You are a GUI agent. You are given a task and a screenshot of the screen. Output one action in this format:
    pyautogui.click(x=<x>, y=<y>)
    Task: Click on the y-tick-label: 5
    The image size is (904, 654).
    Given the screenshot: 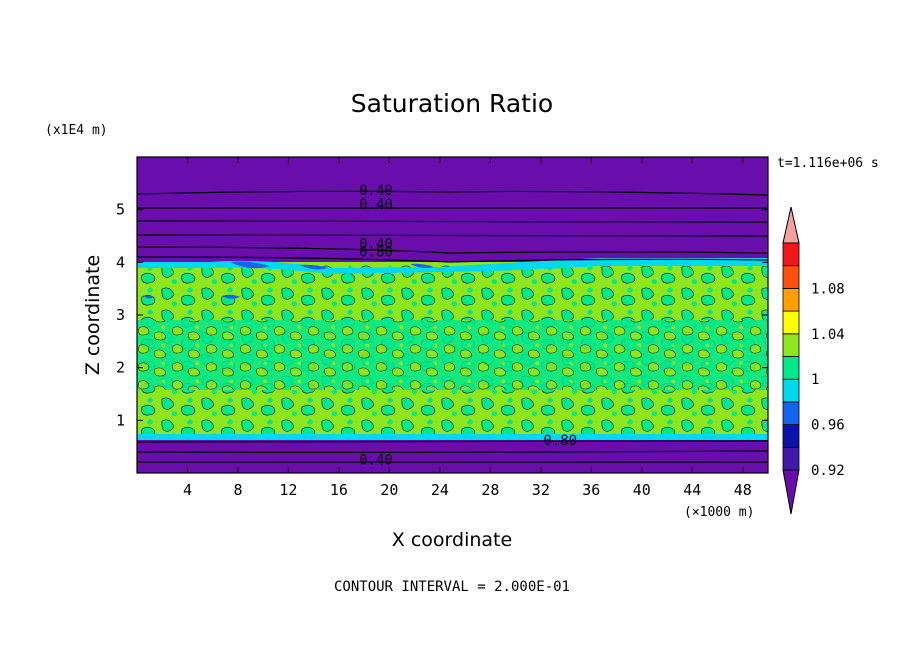 What is the action you would take?
    pyautogui.click(x=120, y=210)
    